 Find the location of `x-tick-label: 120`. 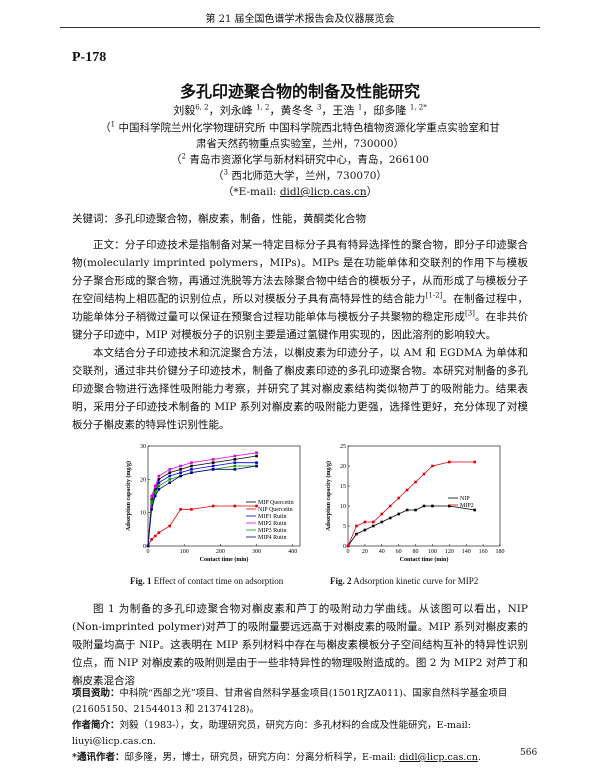

x-tick-label: 120 is located at coordinates (449, 552).